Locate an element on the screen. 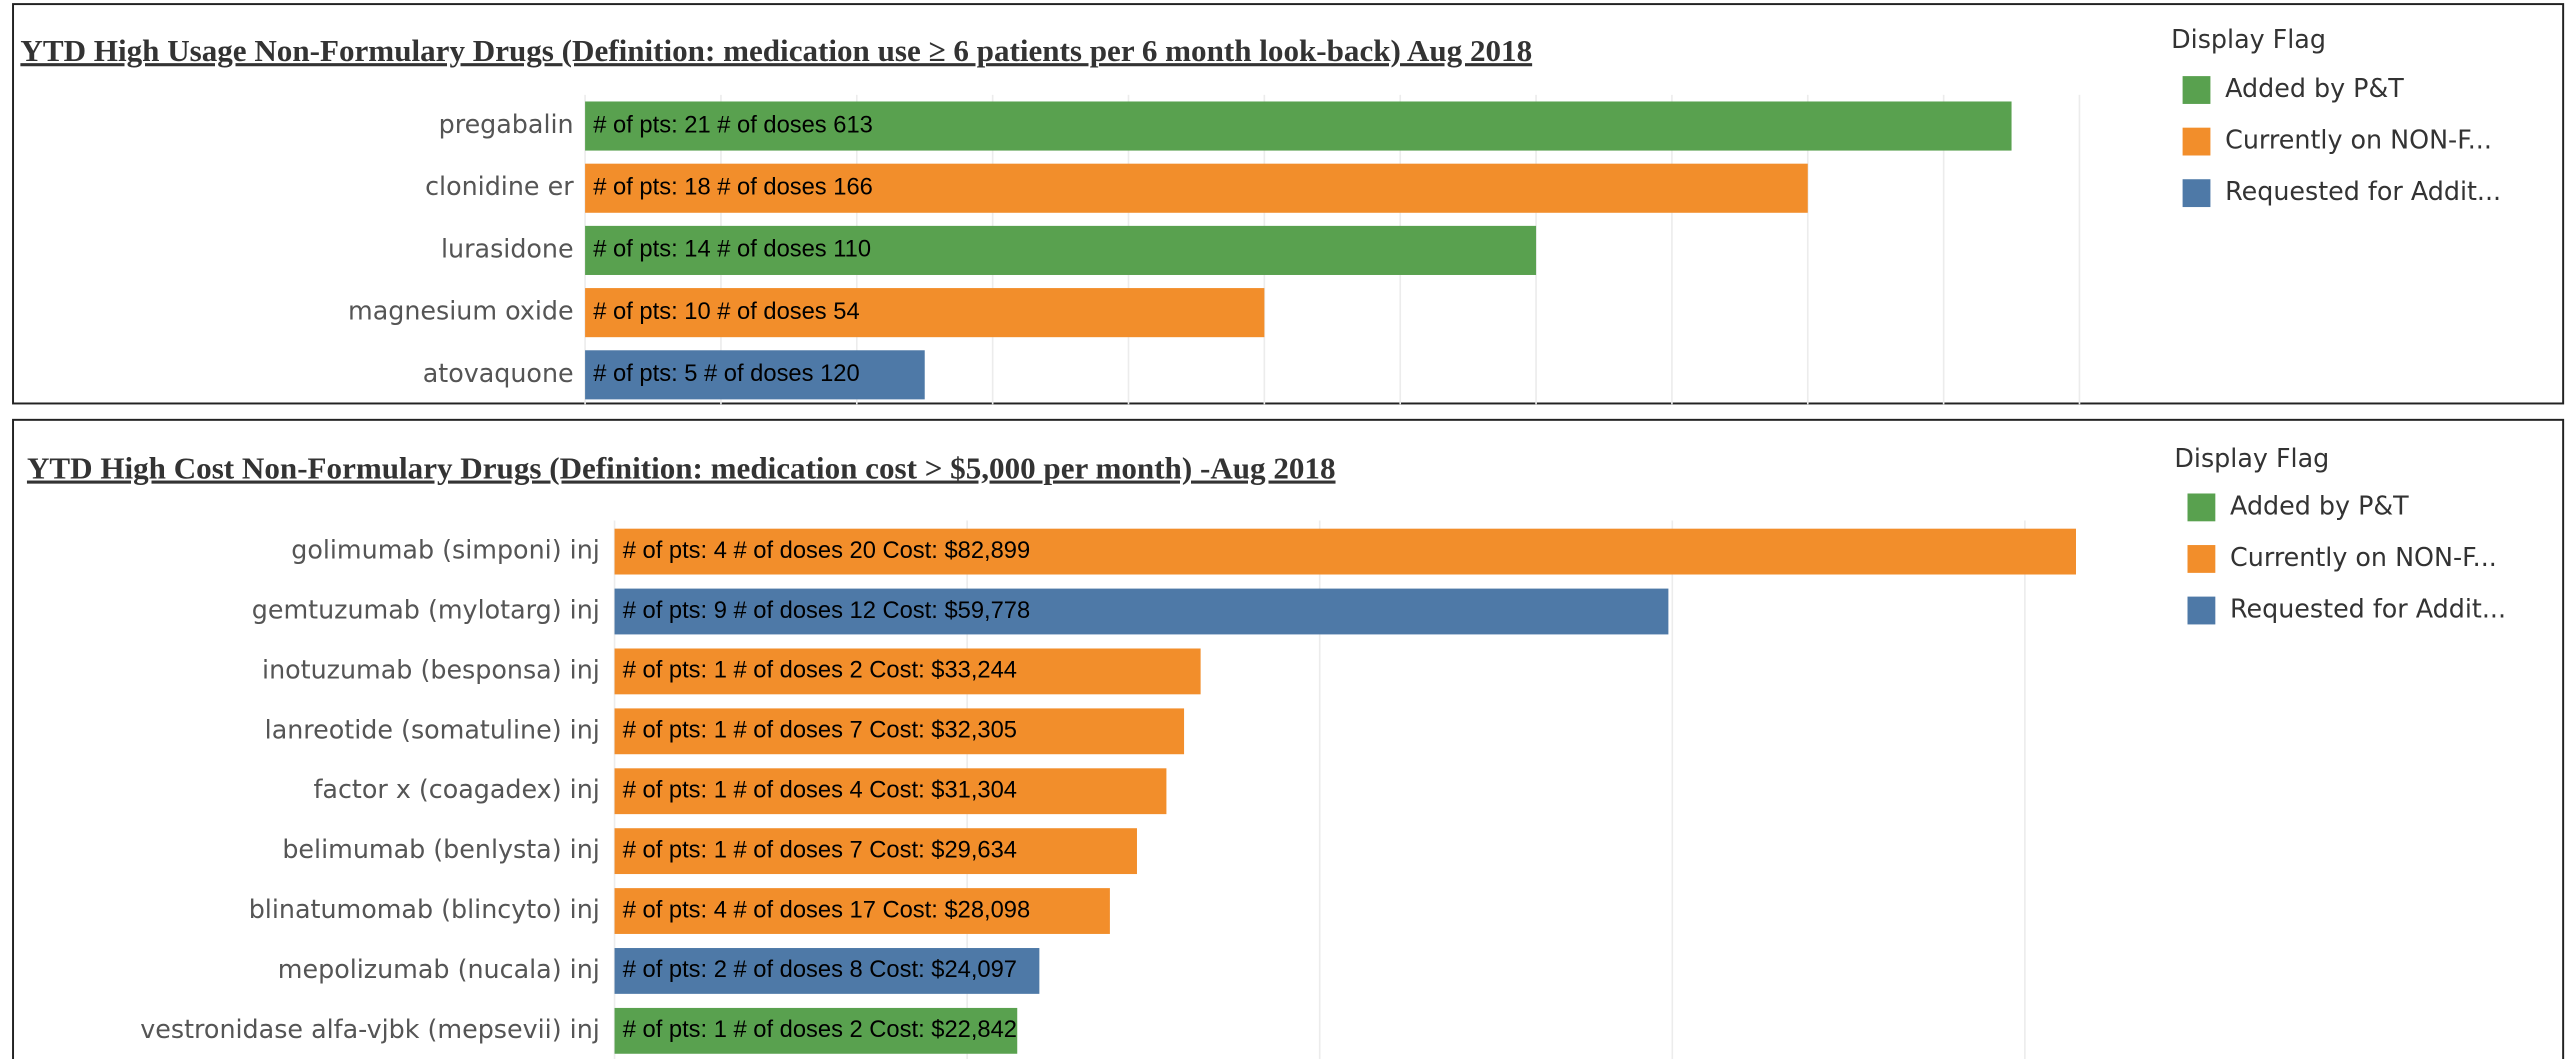  data-label: # of pts: 1 # of doses 2 Cost: $22,842 is located at coordinates (820, 1030).